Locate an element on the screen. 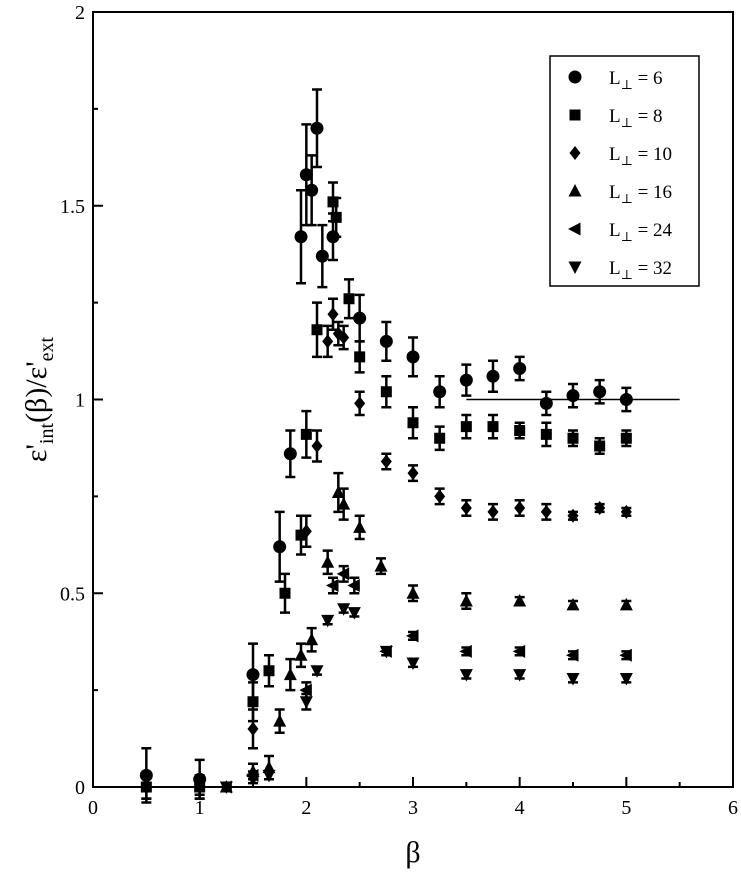 This screenshot has width=741, height=883. legend-label: L⊥ = 8 is located at coordinates (636, 118).